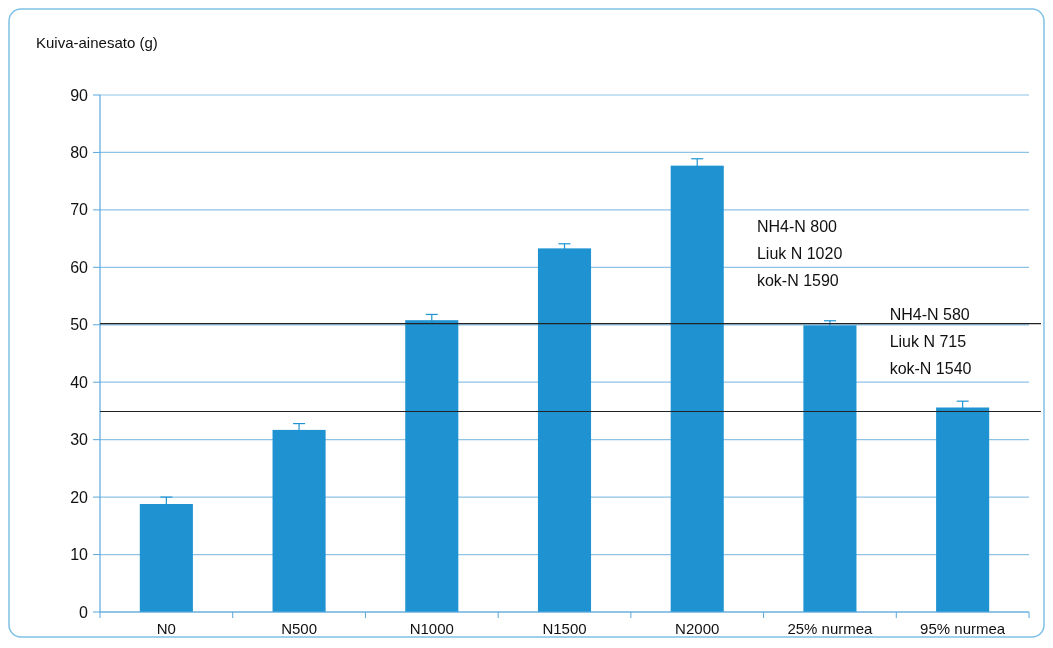 The width and height of the screenshot is (1053, 648). Describe the element at coordinates (79, 210) in the screenshot. I see `y-tick-label: 70` at that location.